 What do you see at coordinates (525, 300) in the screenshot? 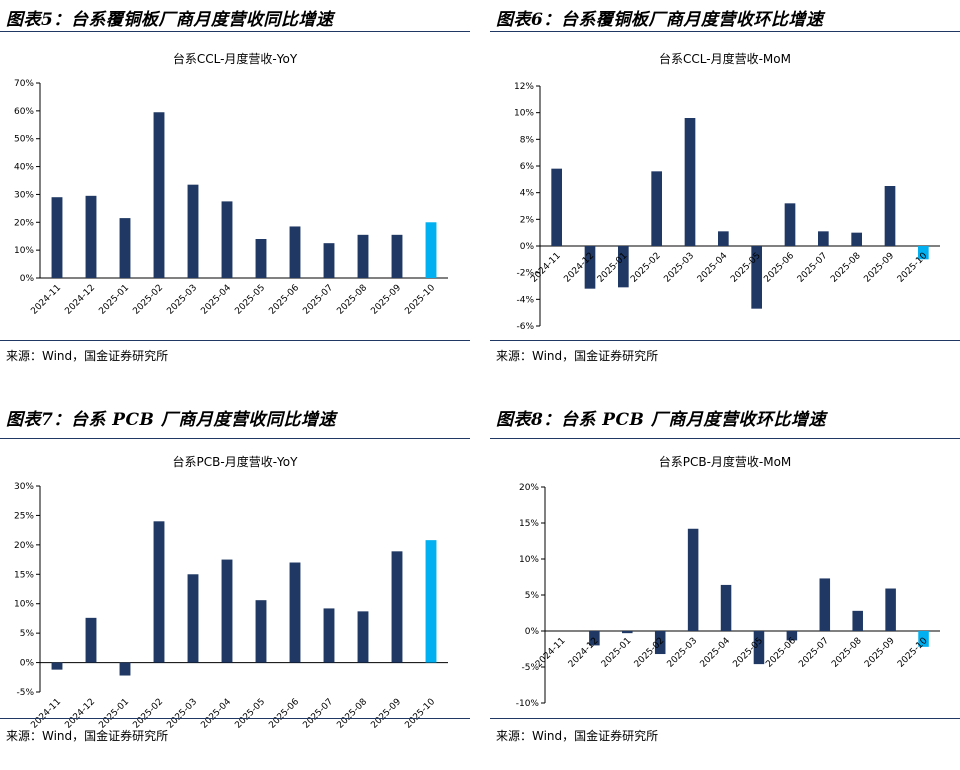
I see `y-tick-label: -4%` at bounding box center [525, 300].